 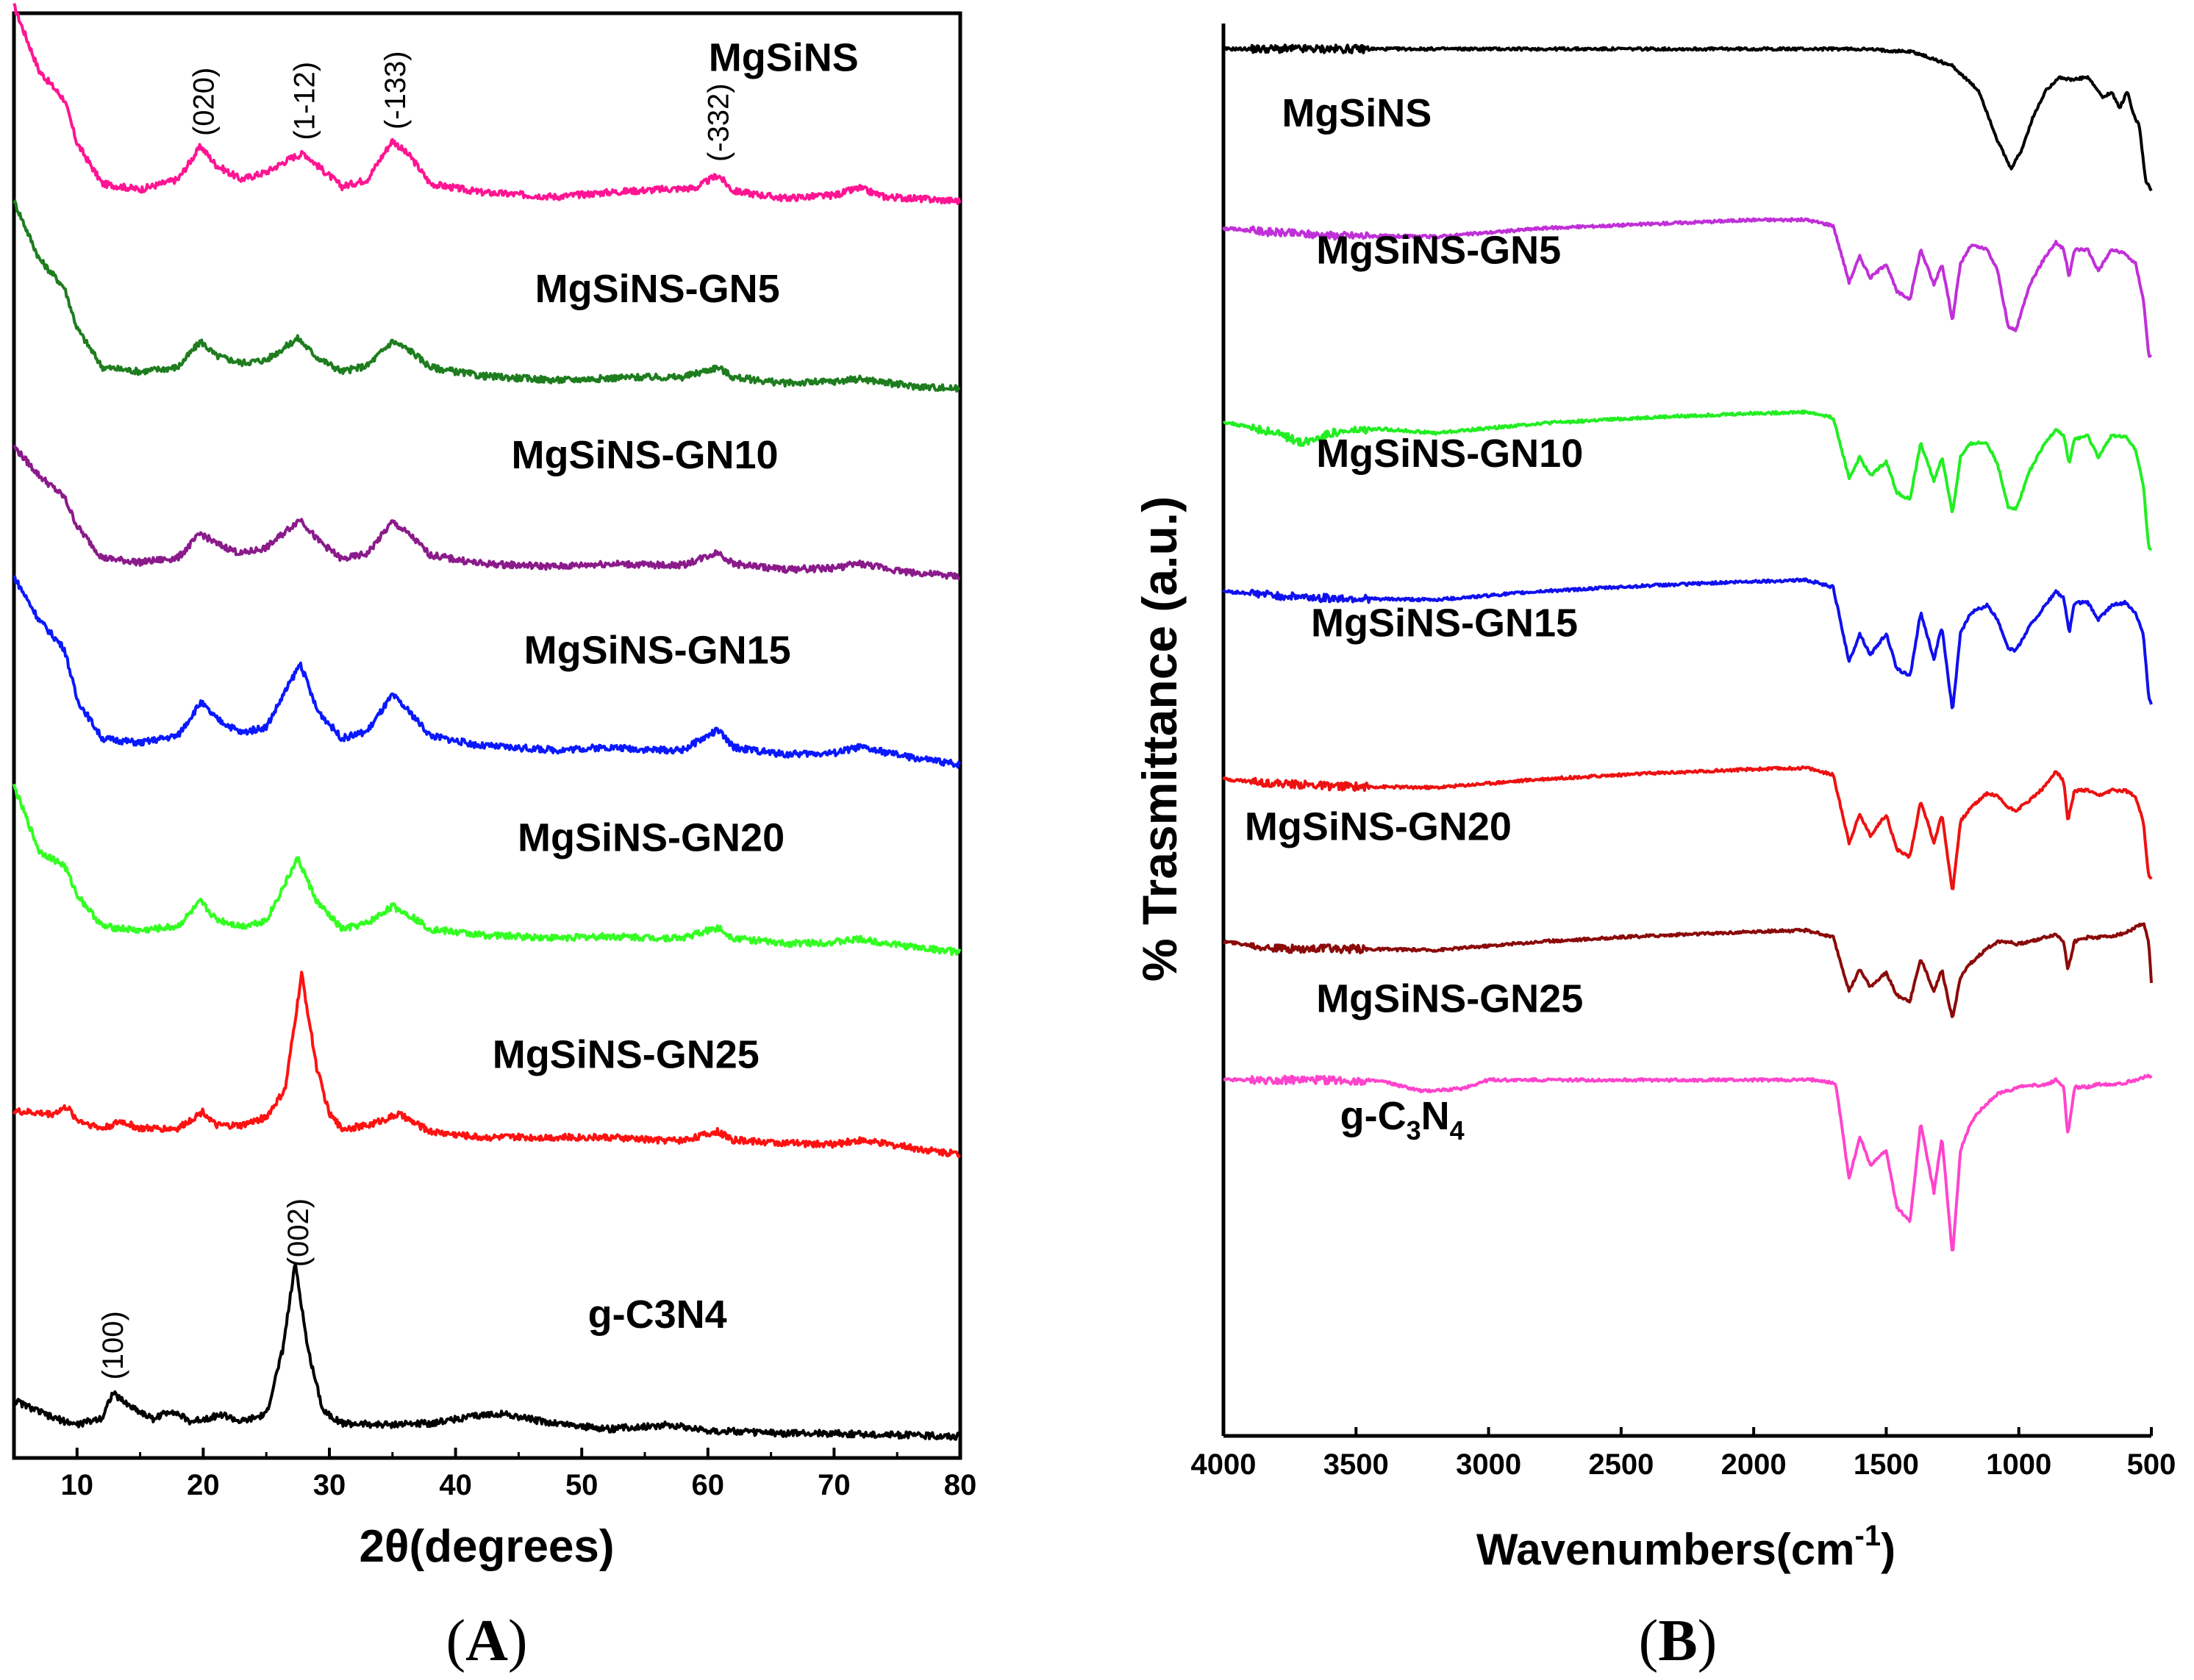 What do you see at coordinates (784, 58) in the screenshot?
I see `xrd-series-label-mgsins: MgSiNS` at bounding box center [784, 58].